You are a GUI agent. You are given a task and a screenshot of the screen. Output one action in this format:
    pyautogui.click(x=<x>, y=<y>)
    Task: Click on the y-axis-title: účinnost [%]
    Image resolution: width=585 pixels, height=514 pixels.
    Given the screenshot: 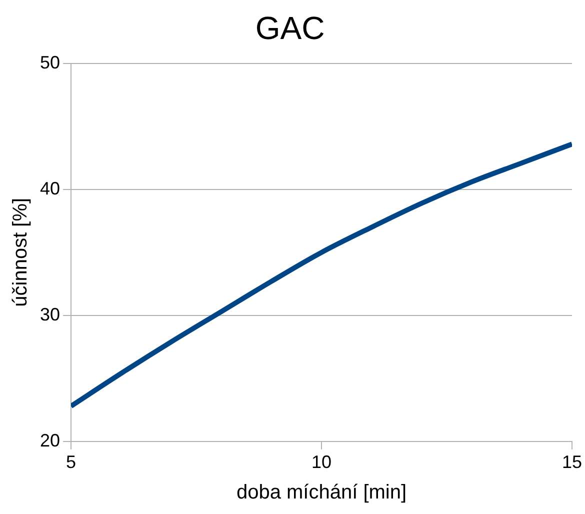 What is the action you would take?
    pyautogui.click(x=21, y=252)
    